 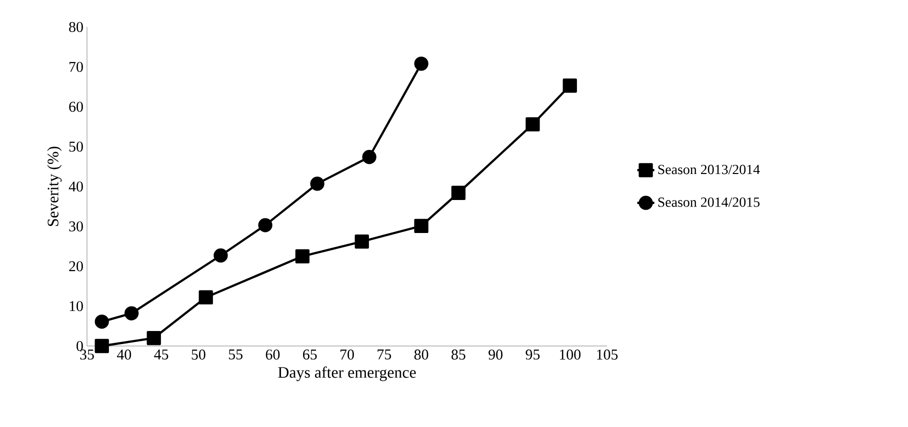 What do you see at coordinates (75, 186) in the screenshot?
I see `y-tick-label: 40` at bounding box center [75, 186].